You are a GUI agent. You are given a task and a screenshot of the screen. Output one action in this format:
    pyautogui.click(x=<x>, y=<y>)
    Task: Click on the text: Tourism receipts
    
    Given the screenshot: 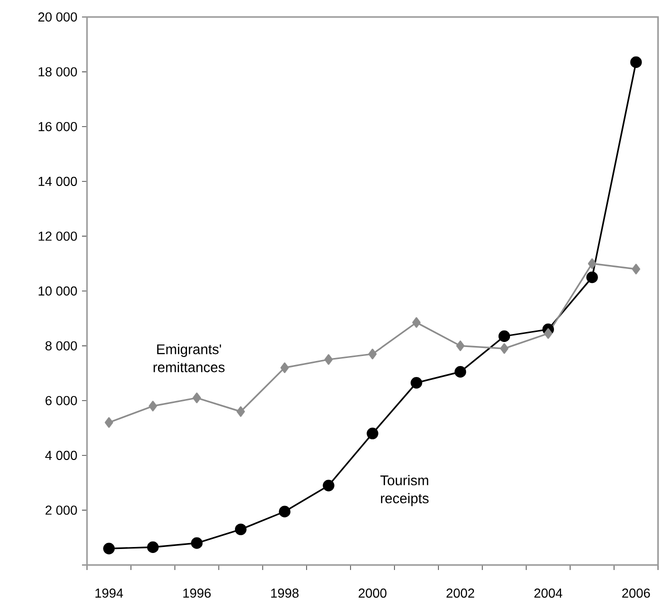 What is the action you would take?
    pyautogui.click(x=404, y=490)
    